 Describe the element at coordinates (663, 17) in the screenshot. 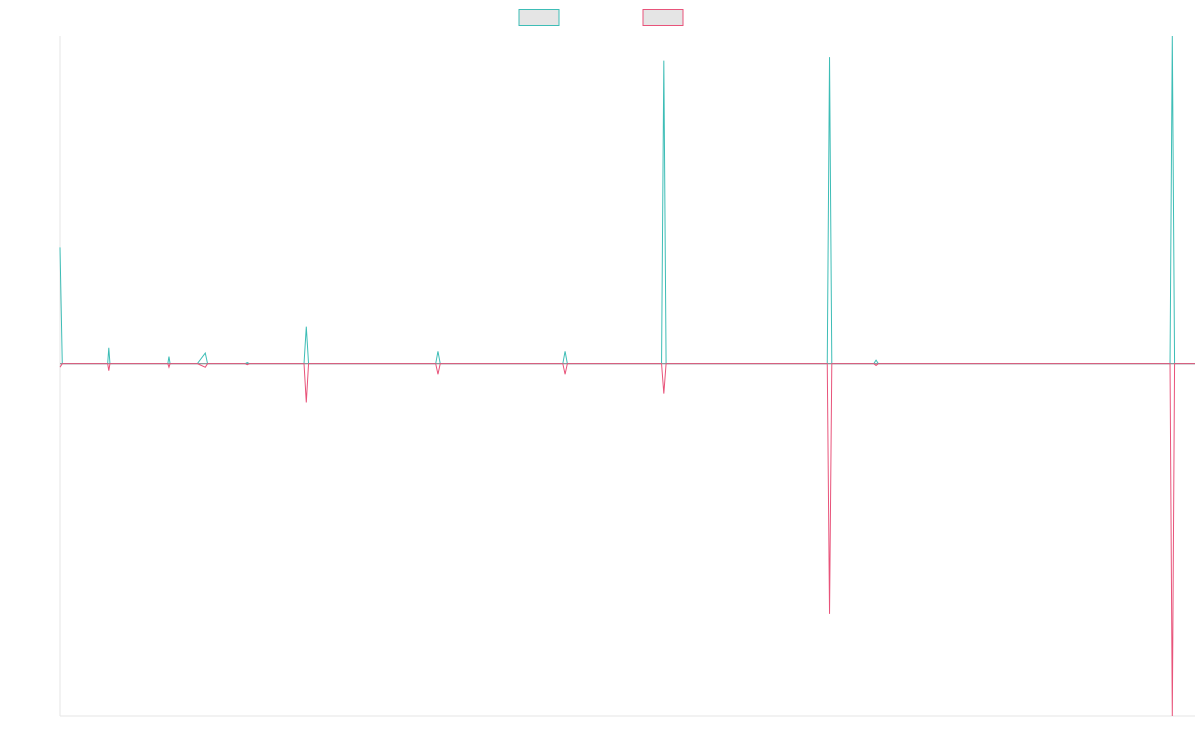

I see `legend-item-2-swatch` at that location.